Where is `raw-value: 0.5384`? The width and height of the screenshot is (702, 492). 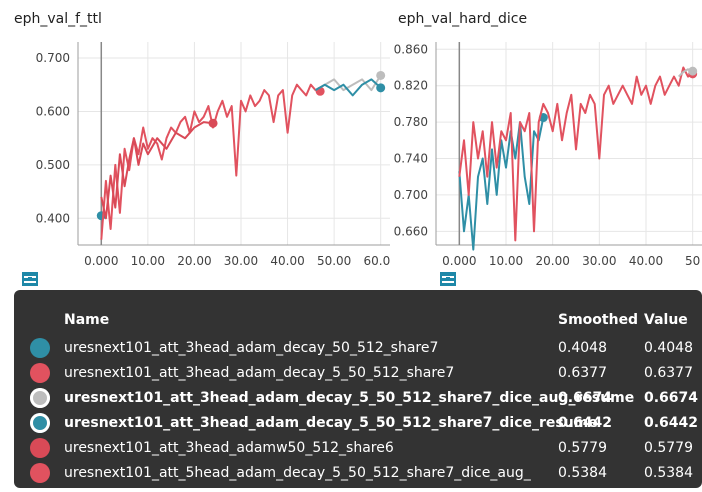
raw-value: 0.5384 is located at coordinates (668, 473).